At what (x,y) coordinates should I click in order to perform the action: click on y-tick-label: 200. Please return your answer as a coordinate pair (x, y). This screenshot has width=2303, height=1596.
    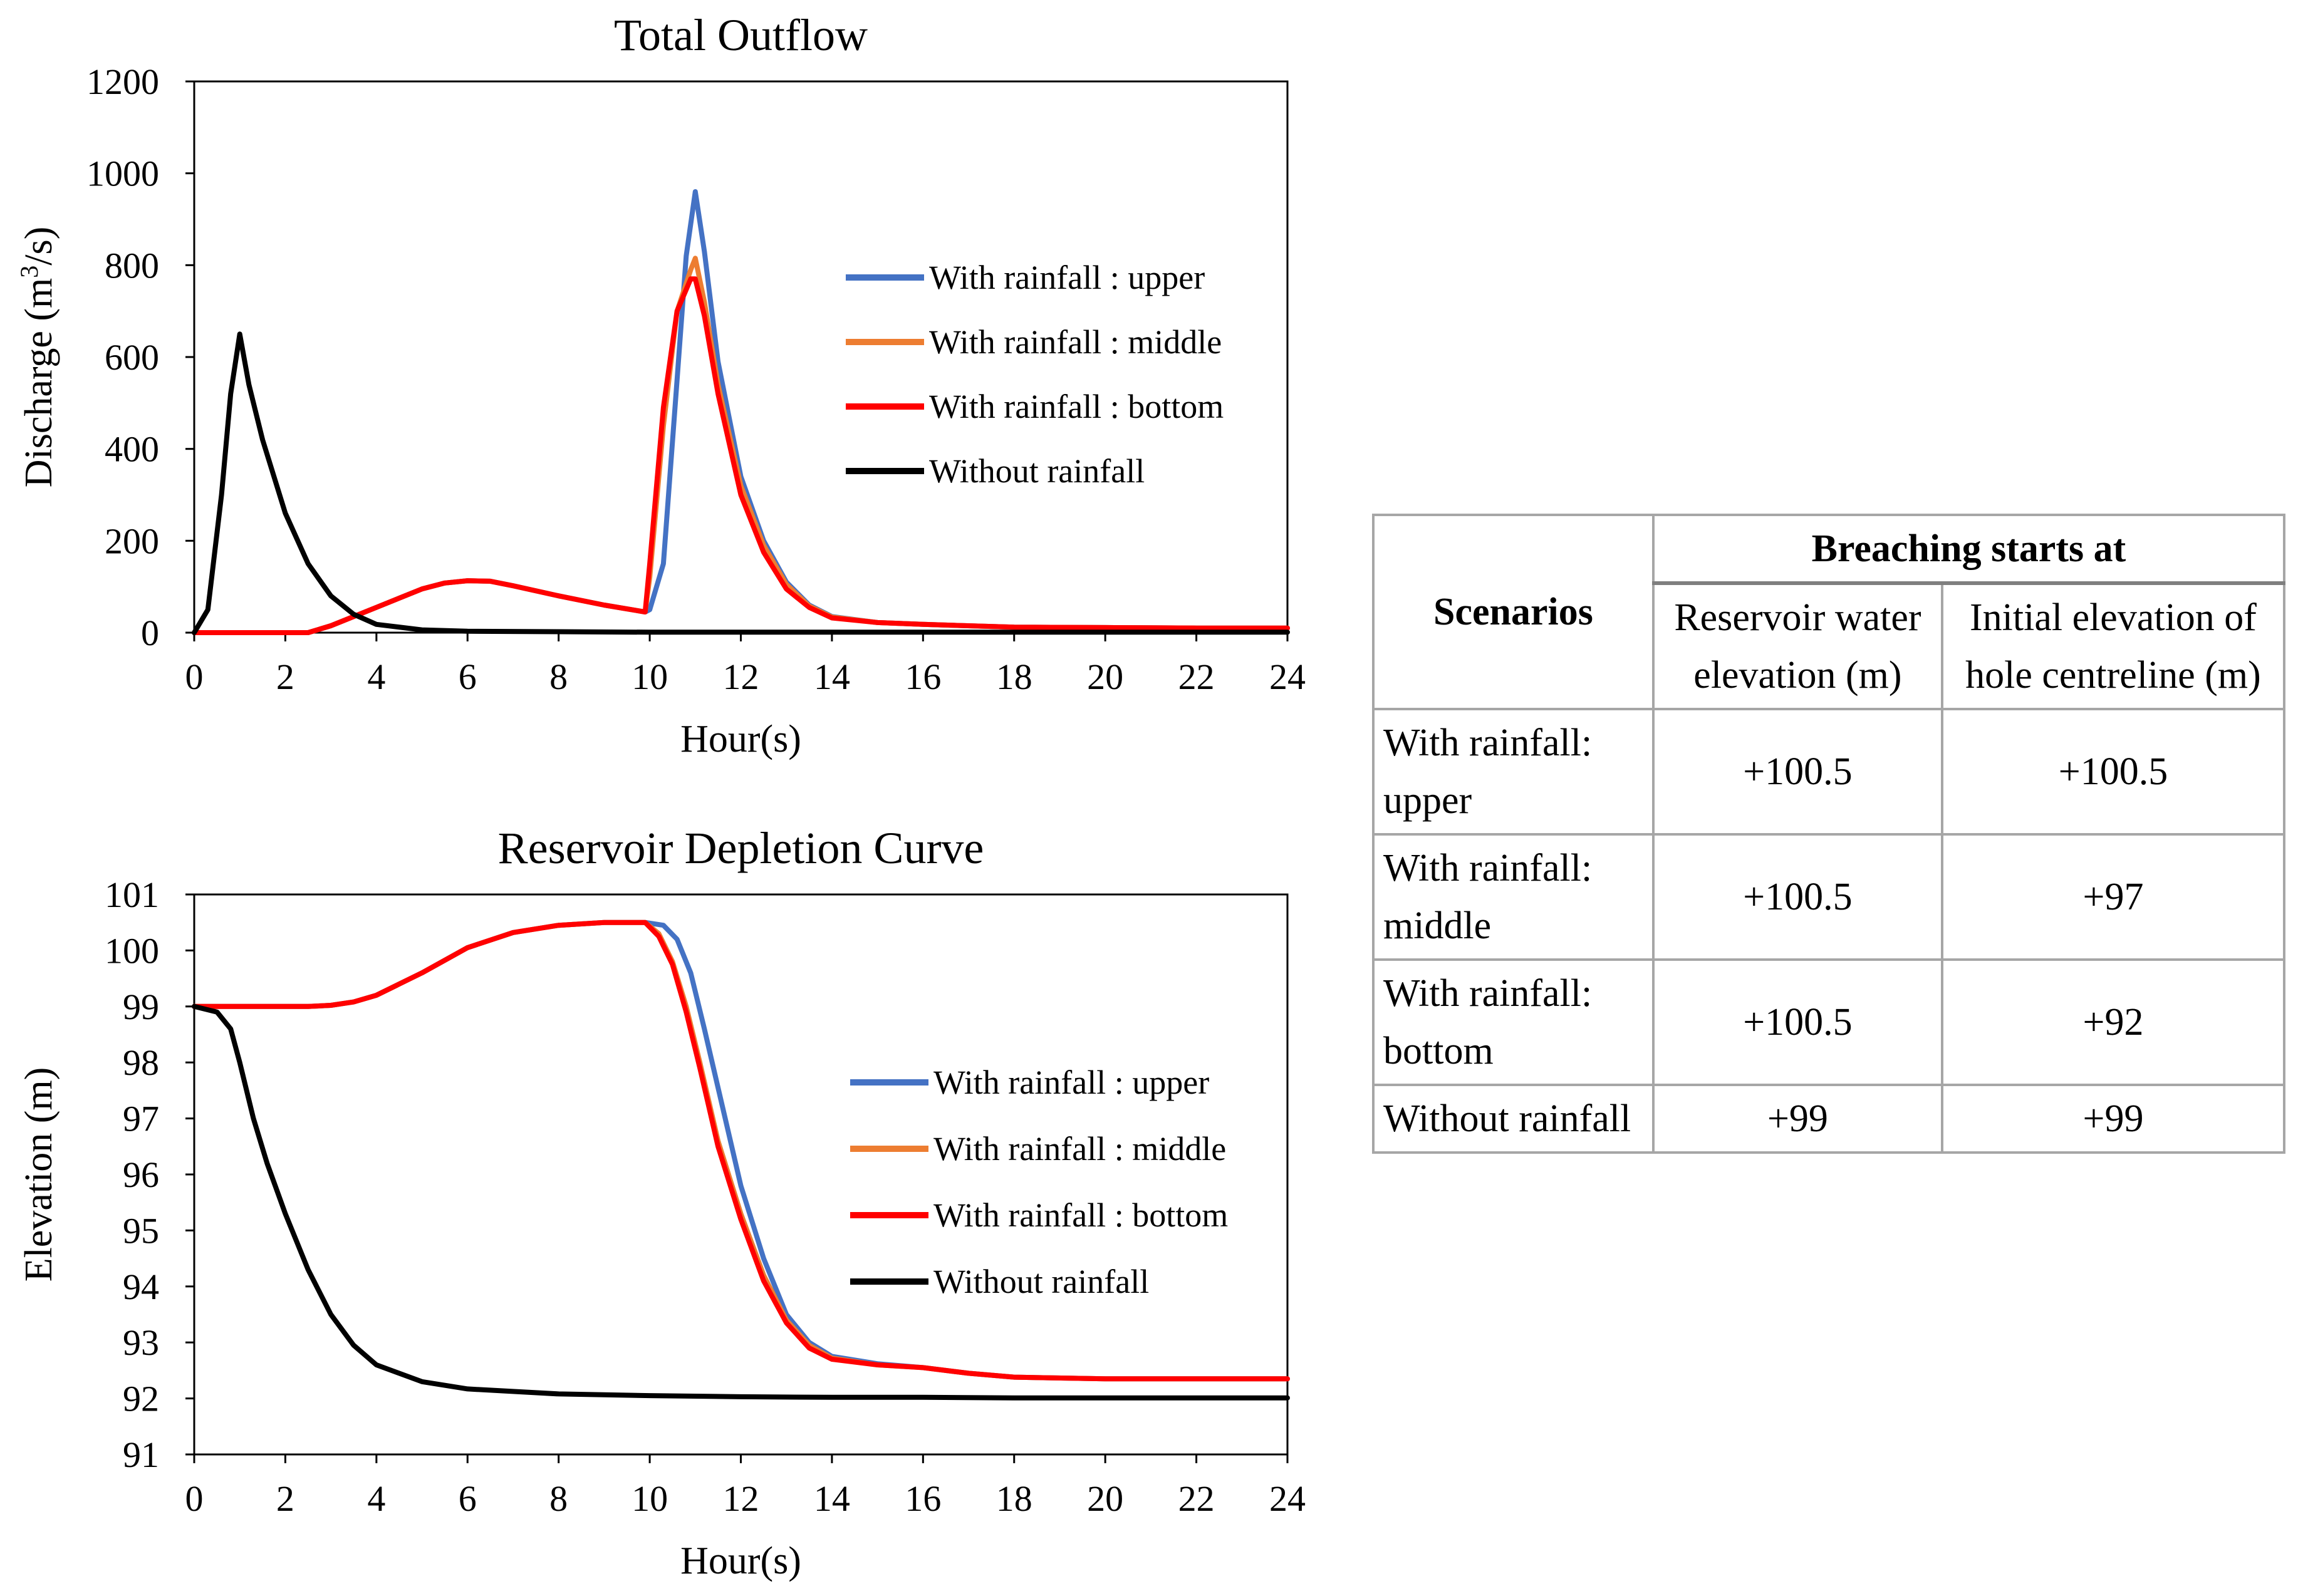
    Looking at the image, I should click on (132, 541).